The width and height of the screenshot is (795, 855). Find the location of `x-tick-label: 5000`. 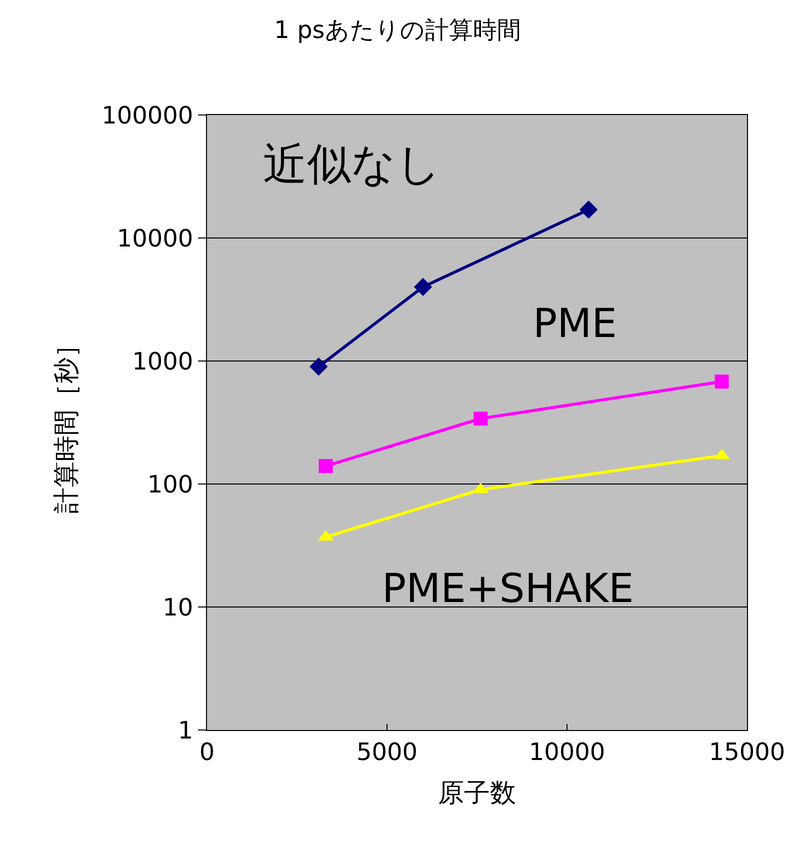

x-tick-label: 5000 is located at coordinates (387, 752).